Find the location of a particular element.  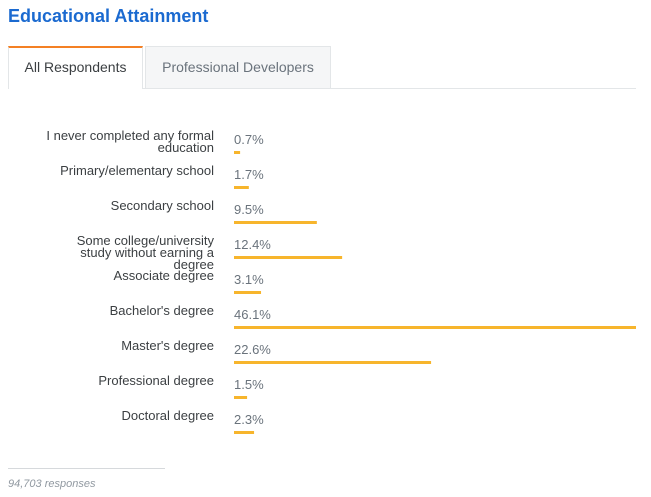

category-label: Bachelor's degree is located at coordinates (162, 310).